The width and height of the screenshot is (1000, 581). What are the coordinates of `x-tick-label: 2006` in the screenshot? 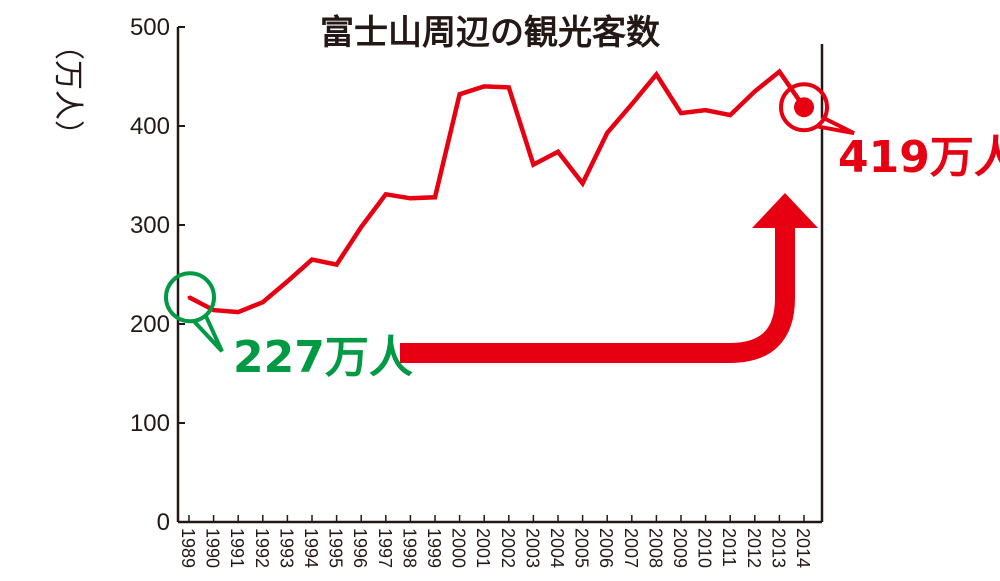 It's located at (606, 548).